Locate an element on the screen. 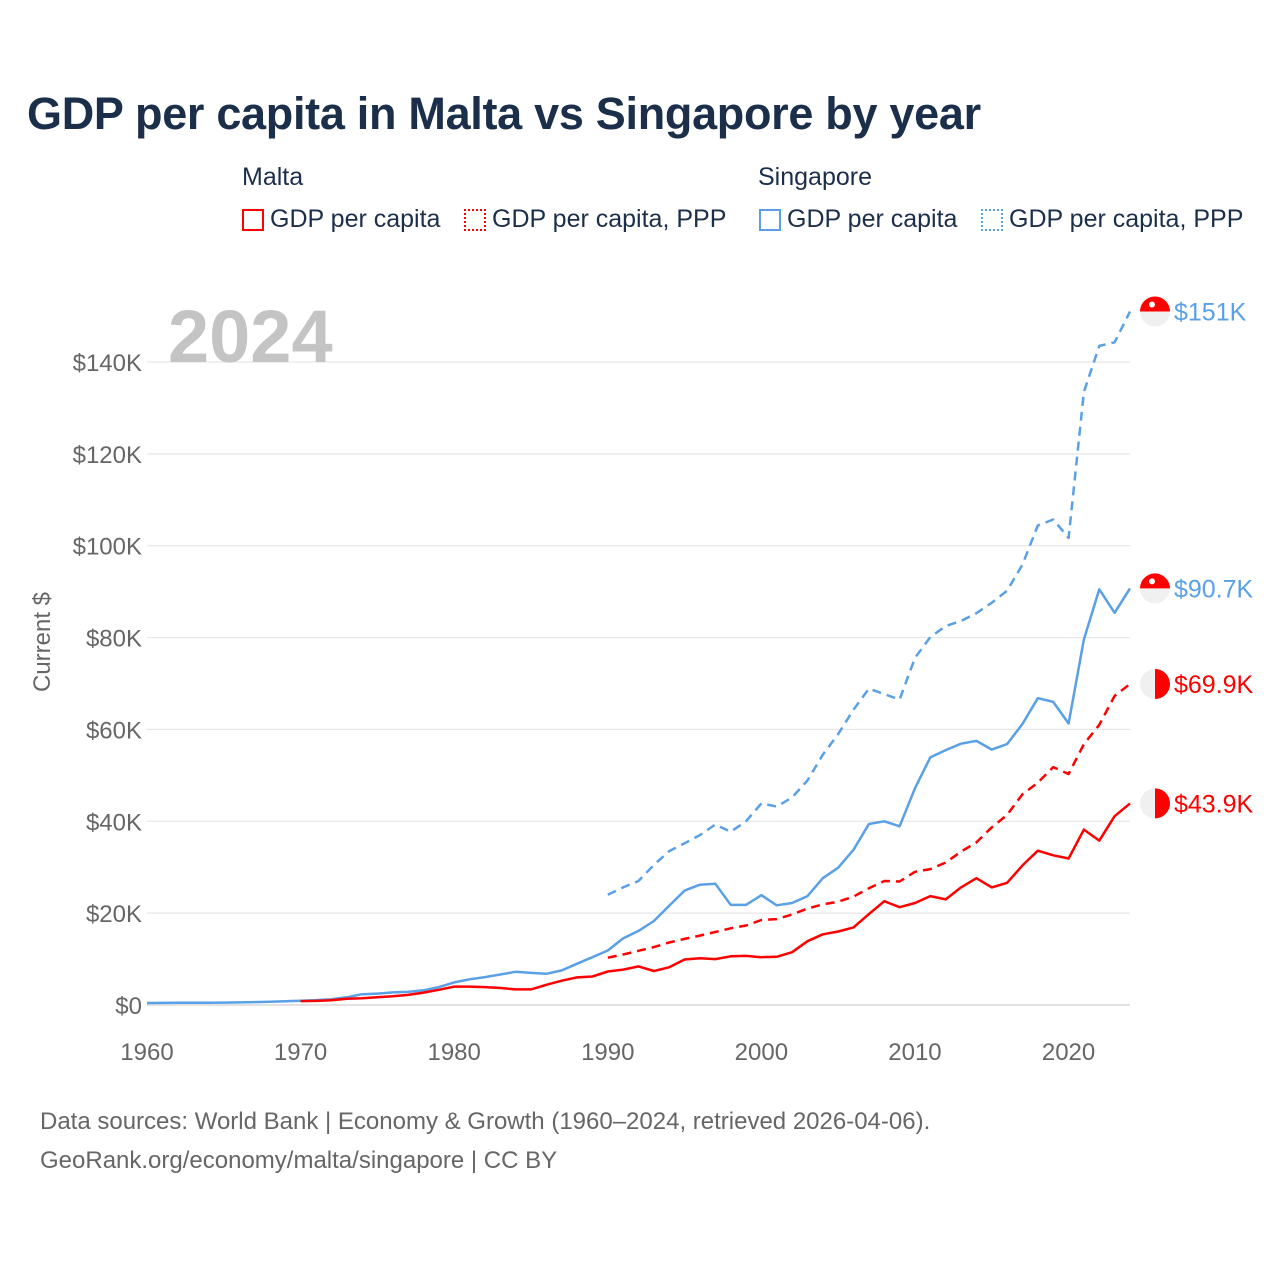 This screenshot has width=1280, height=1280. legend-malta-gdp: GDP per capita is located at coordinates (341, 219).